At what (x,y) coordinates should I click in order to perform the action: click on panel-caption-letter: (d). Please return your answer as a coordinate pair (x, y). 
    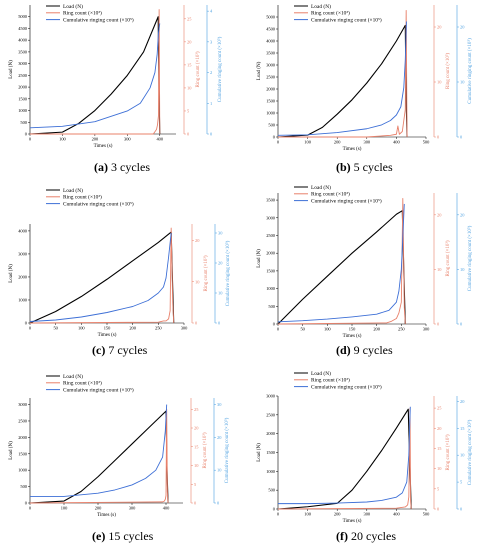
    Looking at the image, I should click on (343, 350).